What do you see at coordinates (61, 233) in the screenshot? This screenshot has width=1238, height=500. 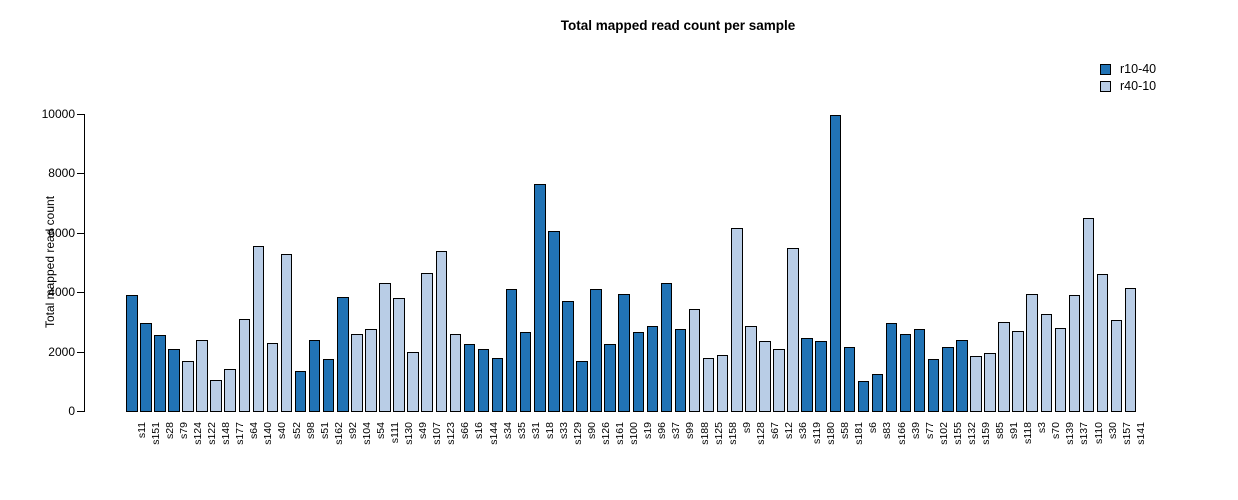 I see `y-tick-label: 6000` at bounding box center [61, 233].